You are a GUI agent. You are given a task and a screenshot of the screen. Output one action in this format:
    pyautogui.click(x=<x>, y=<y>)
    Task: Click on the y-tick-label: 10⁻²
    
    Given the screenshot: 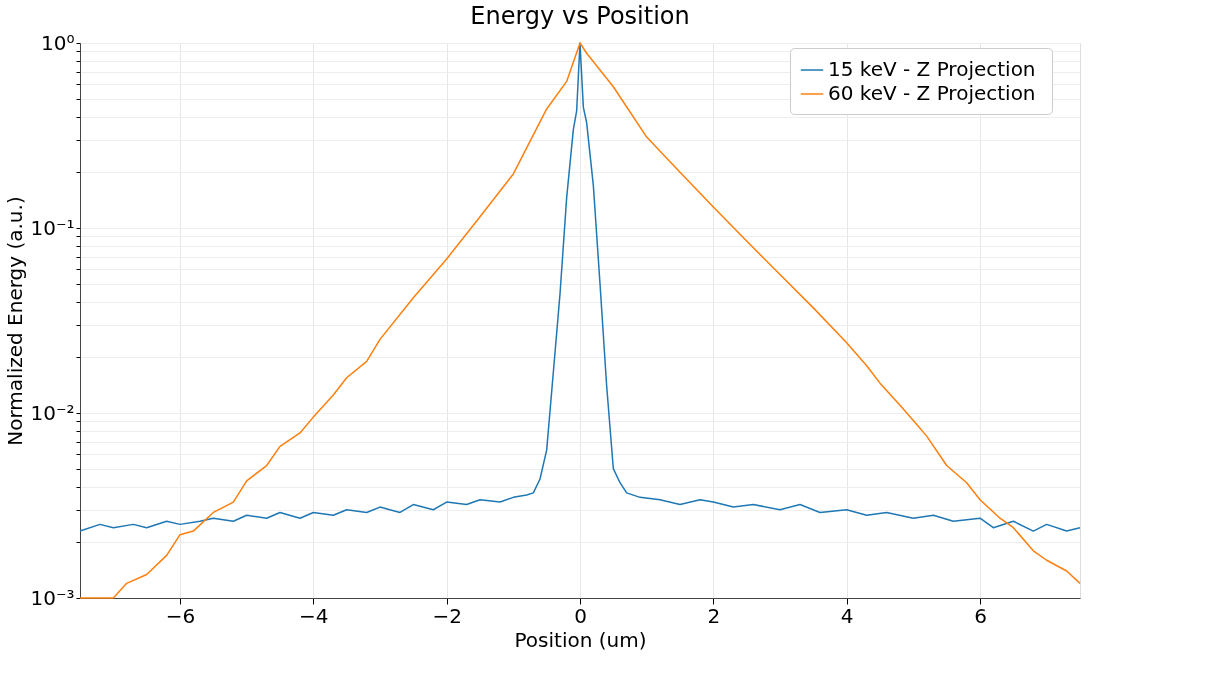 What is the action you would take?
    pyautogui.click(x=52, y=412)
    